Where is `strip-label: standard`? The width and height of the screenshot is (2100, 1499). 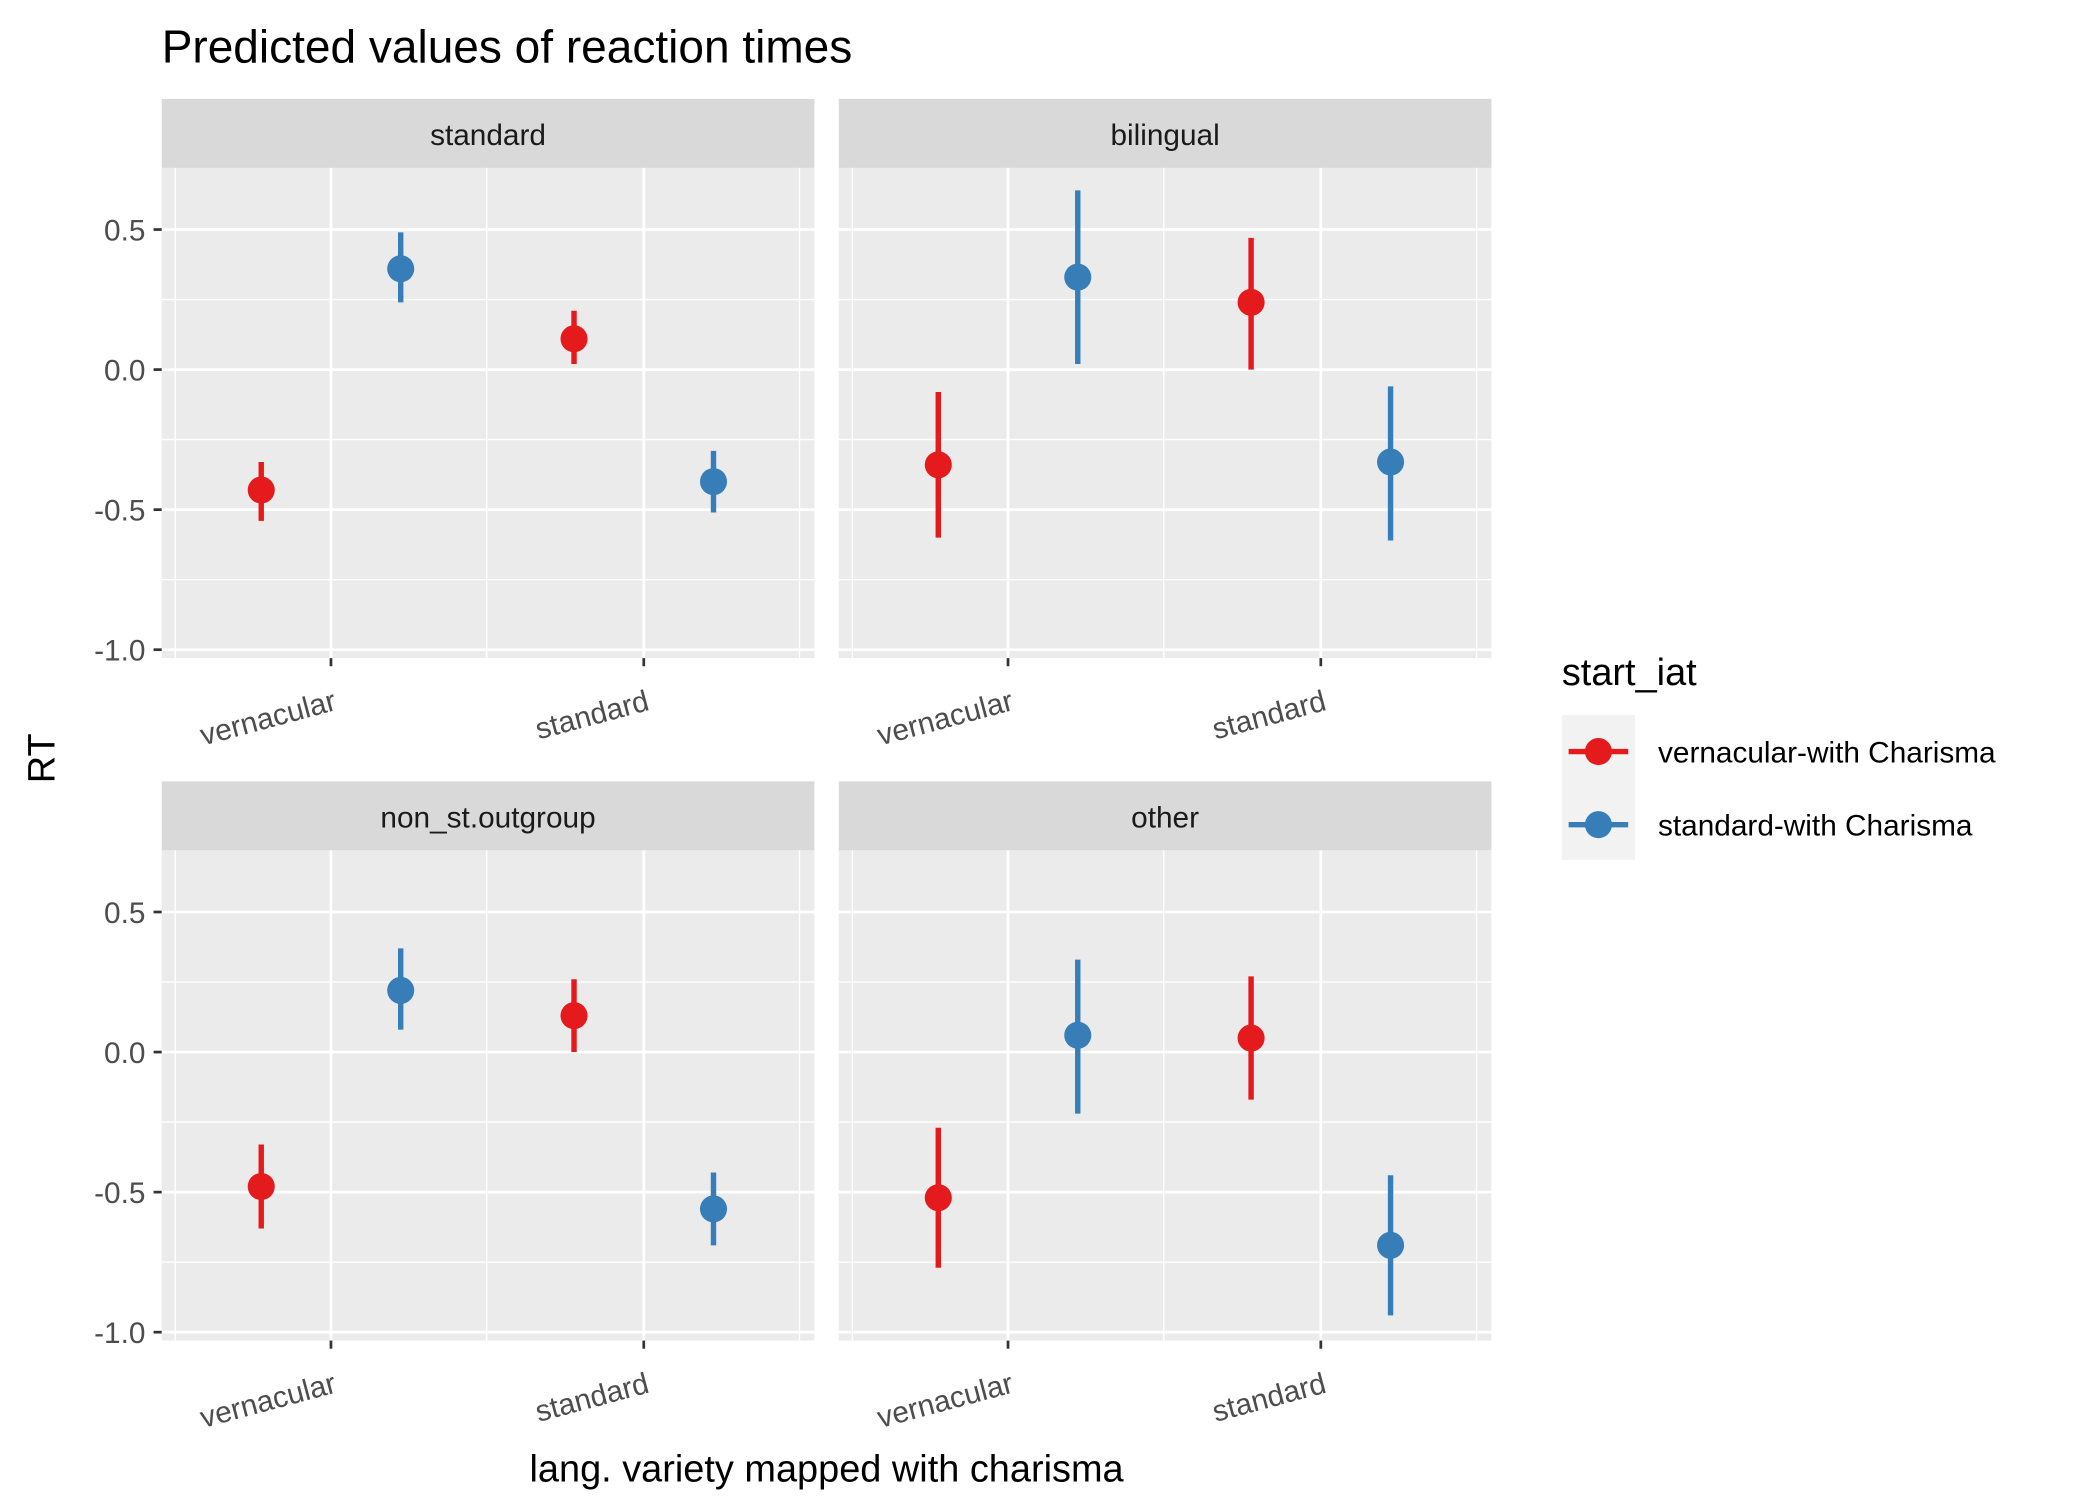 strip-label: standard is located at coordinates (488, 135).